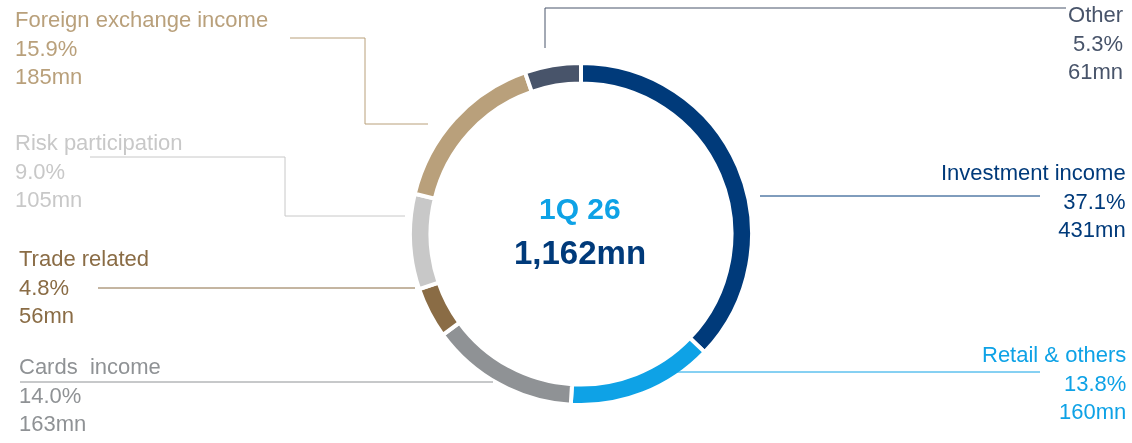 The image size is (1132, 443). Describe the element at coordinates (47, 301) in the screenshot. I see `data-label: 4.8% 56mn` at that location.